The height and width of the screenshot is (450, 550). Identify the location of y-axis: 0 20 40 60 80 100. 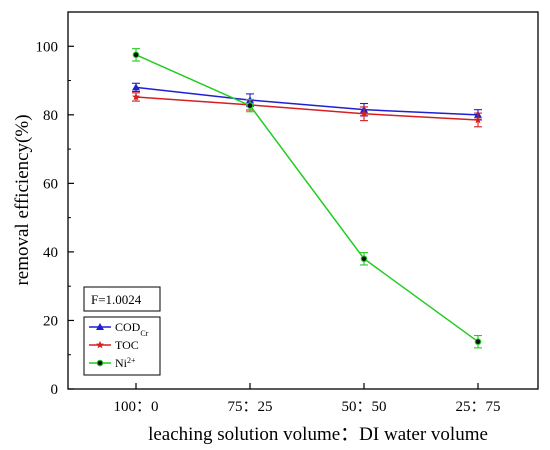
(55, 218).